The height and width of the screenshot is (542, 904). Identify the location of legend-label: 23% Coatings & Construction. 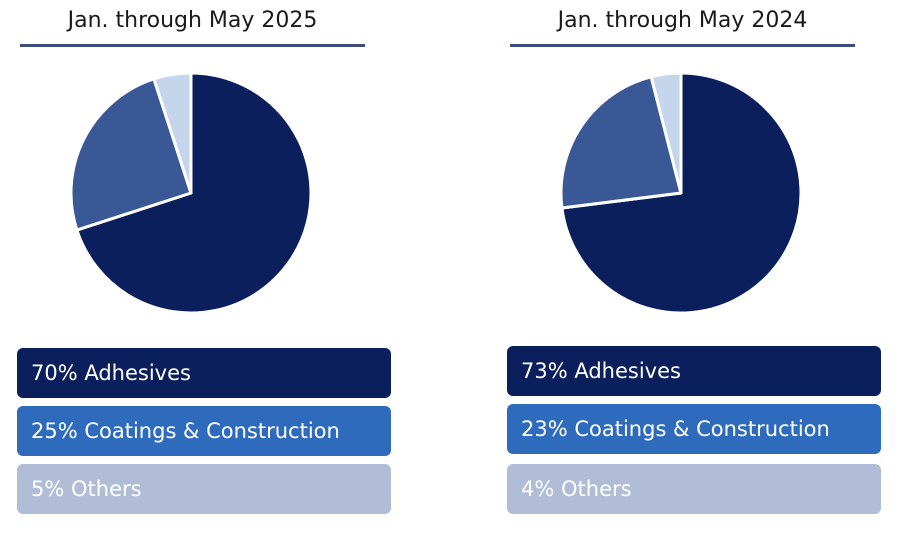
(675, 429).